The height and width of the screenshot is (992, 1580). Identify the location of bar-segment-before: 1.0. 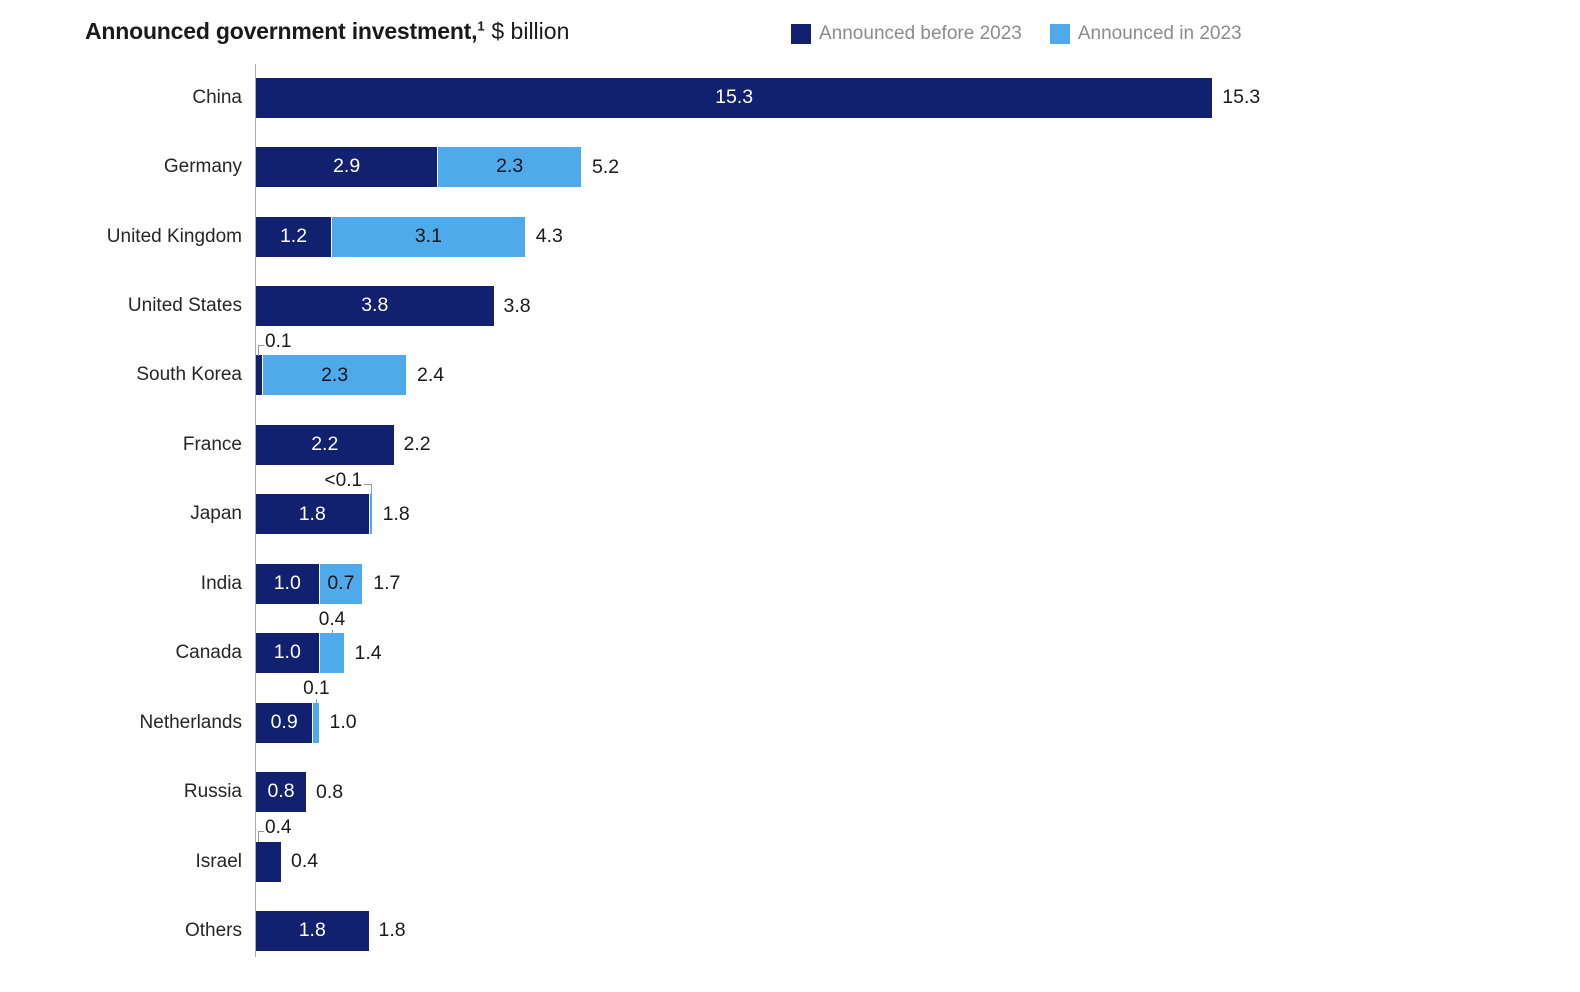
(287, 583).